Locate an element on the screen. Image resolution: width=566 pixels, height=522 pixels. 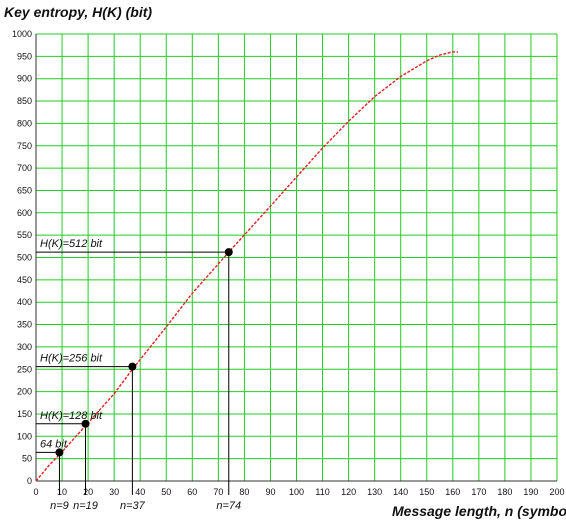
x-tick-label: 130 is located at coordinates (374, 492).